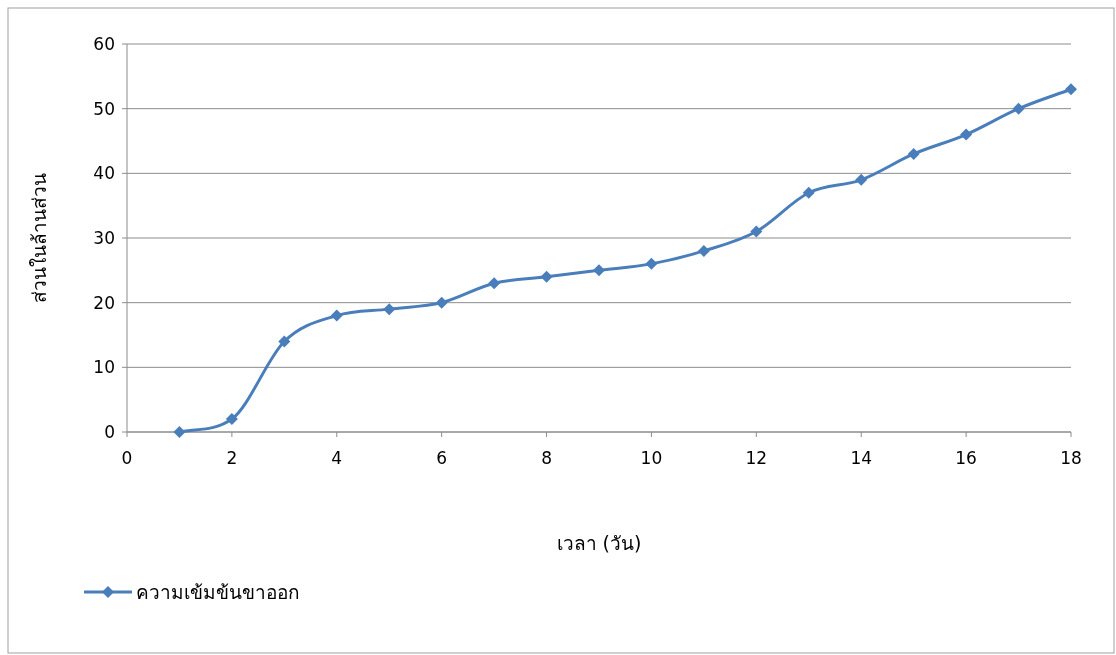  I want to click on x-tick-label: 10, so click(651, 458).